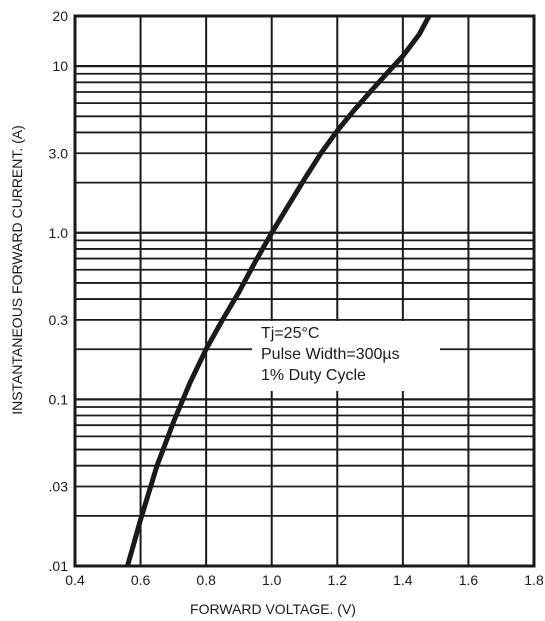 This screenshot has height=621, width=545. I want to click on x-tick-label: 0.6, so click(141, 580).